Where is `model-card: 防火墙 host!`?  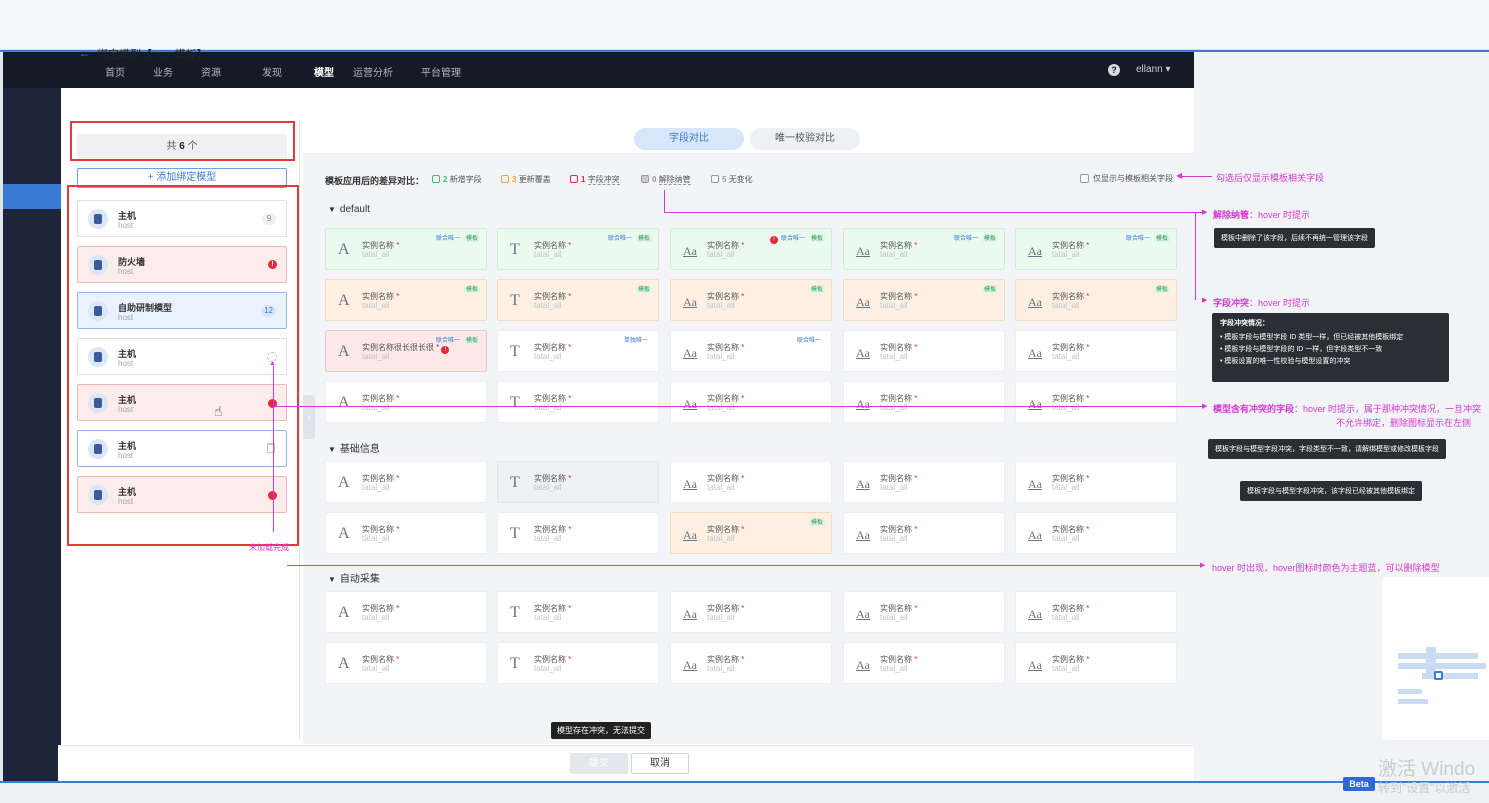
model-card: 防火墙 host! is located at coordinates (182, 264).